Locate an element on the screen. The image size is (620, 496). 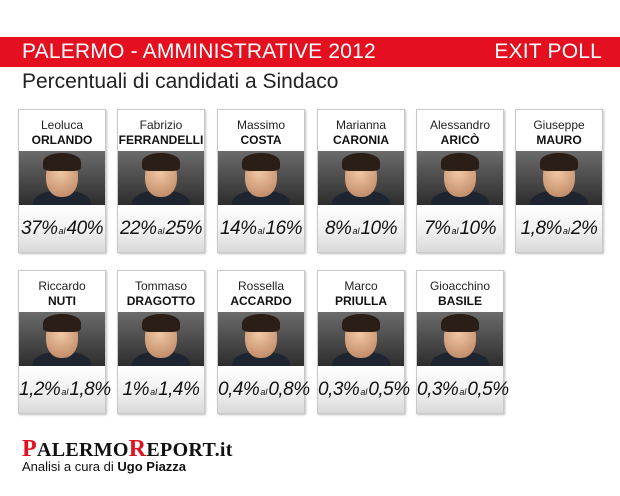
range-from: 1,8% is located at coordinates (541, 228).